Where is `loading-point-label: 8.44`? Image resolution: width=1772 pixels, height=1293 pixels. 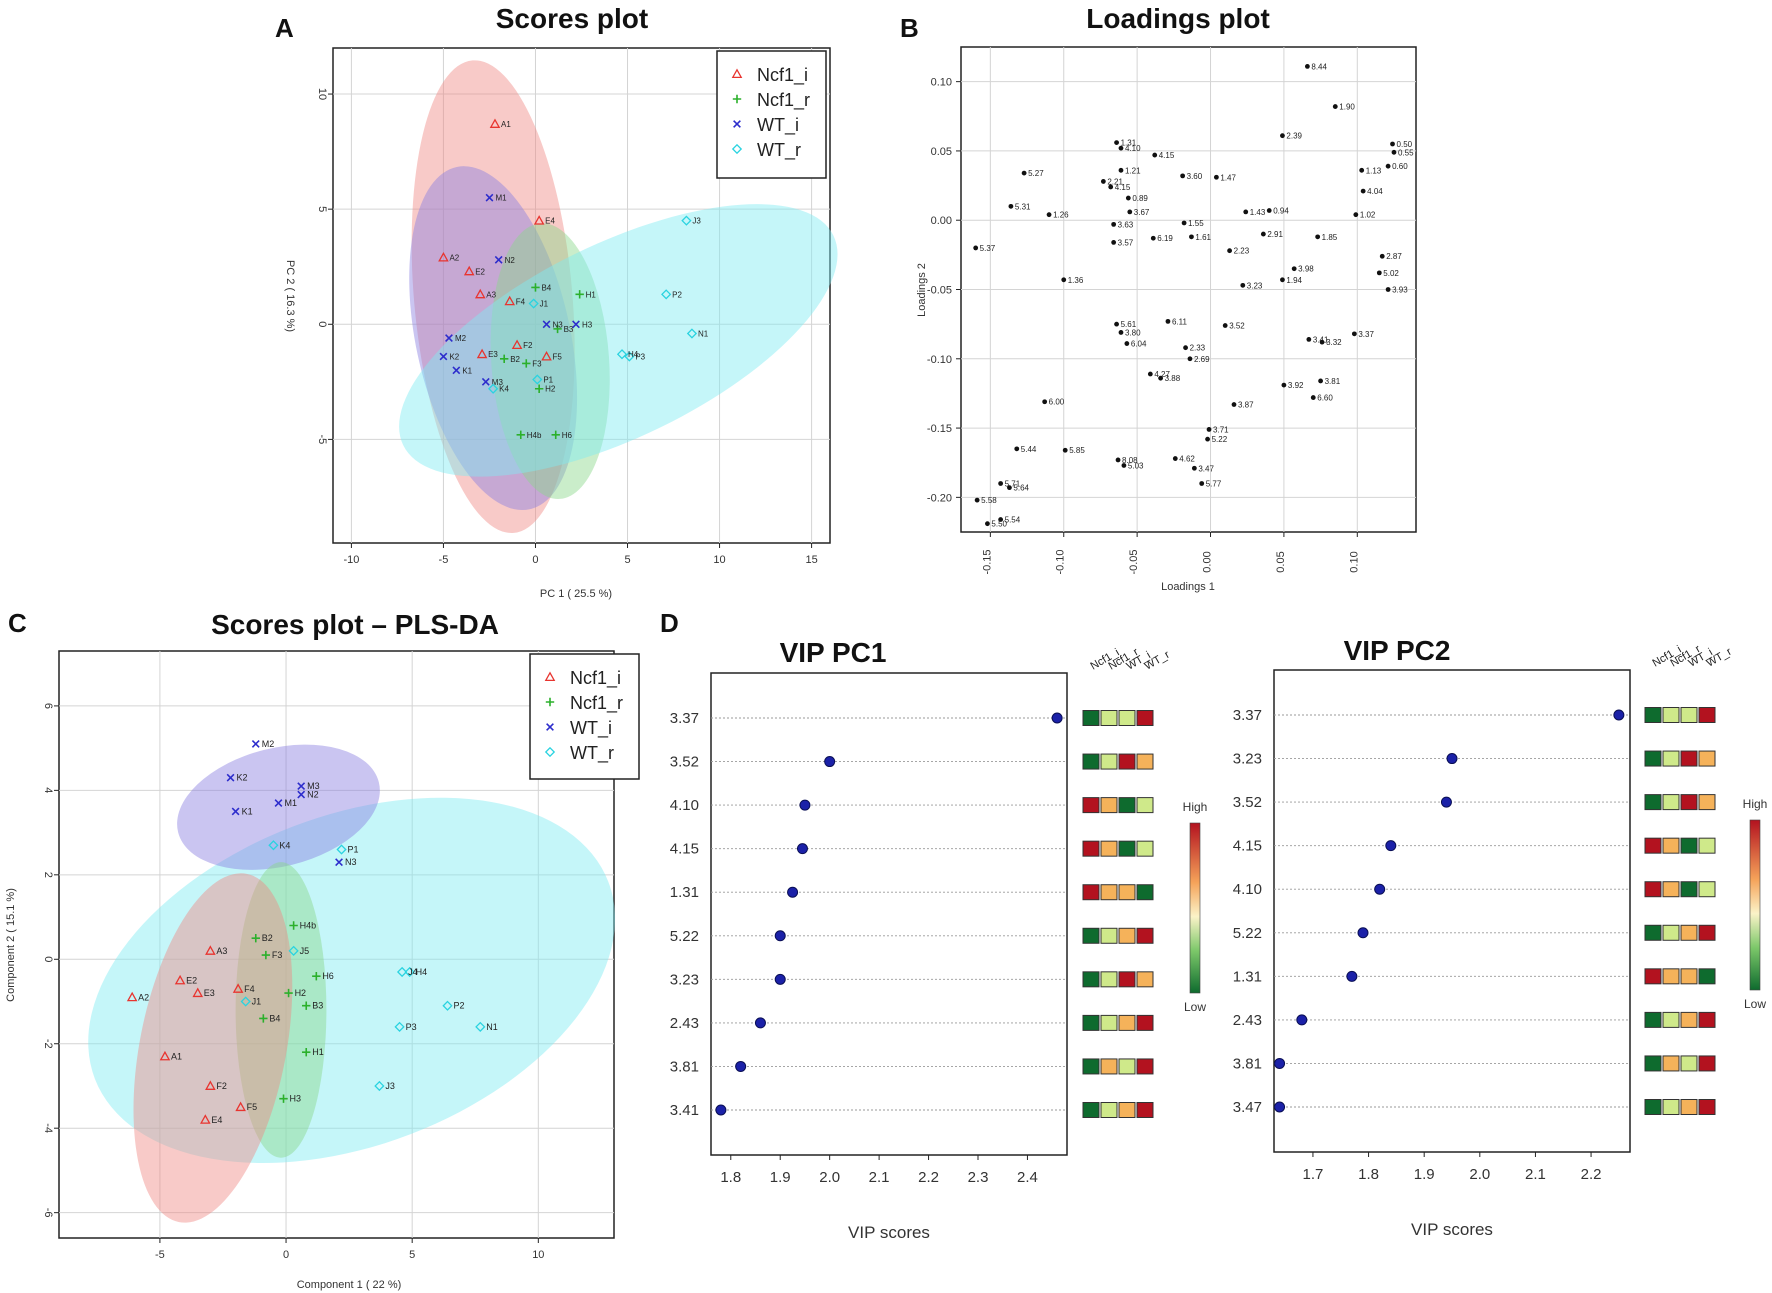 loading-point-label: 8.44 is located at coordinates (1319, 66).